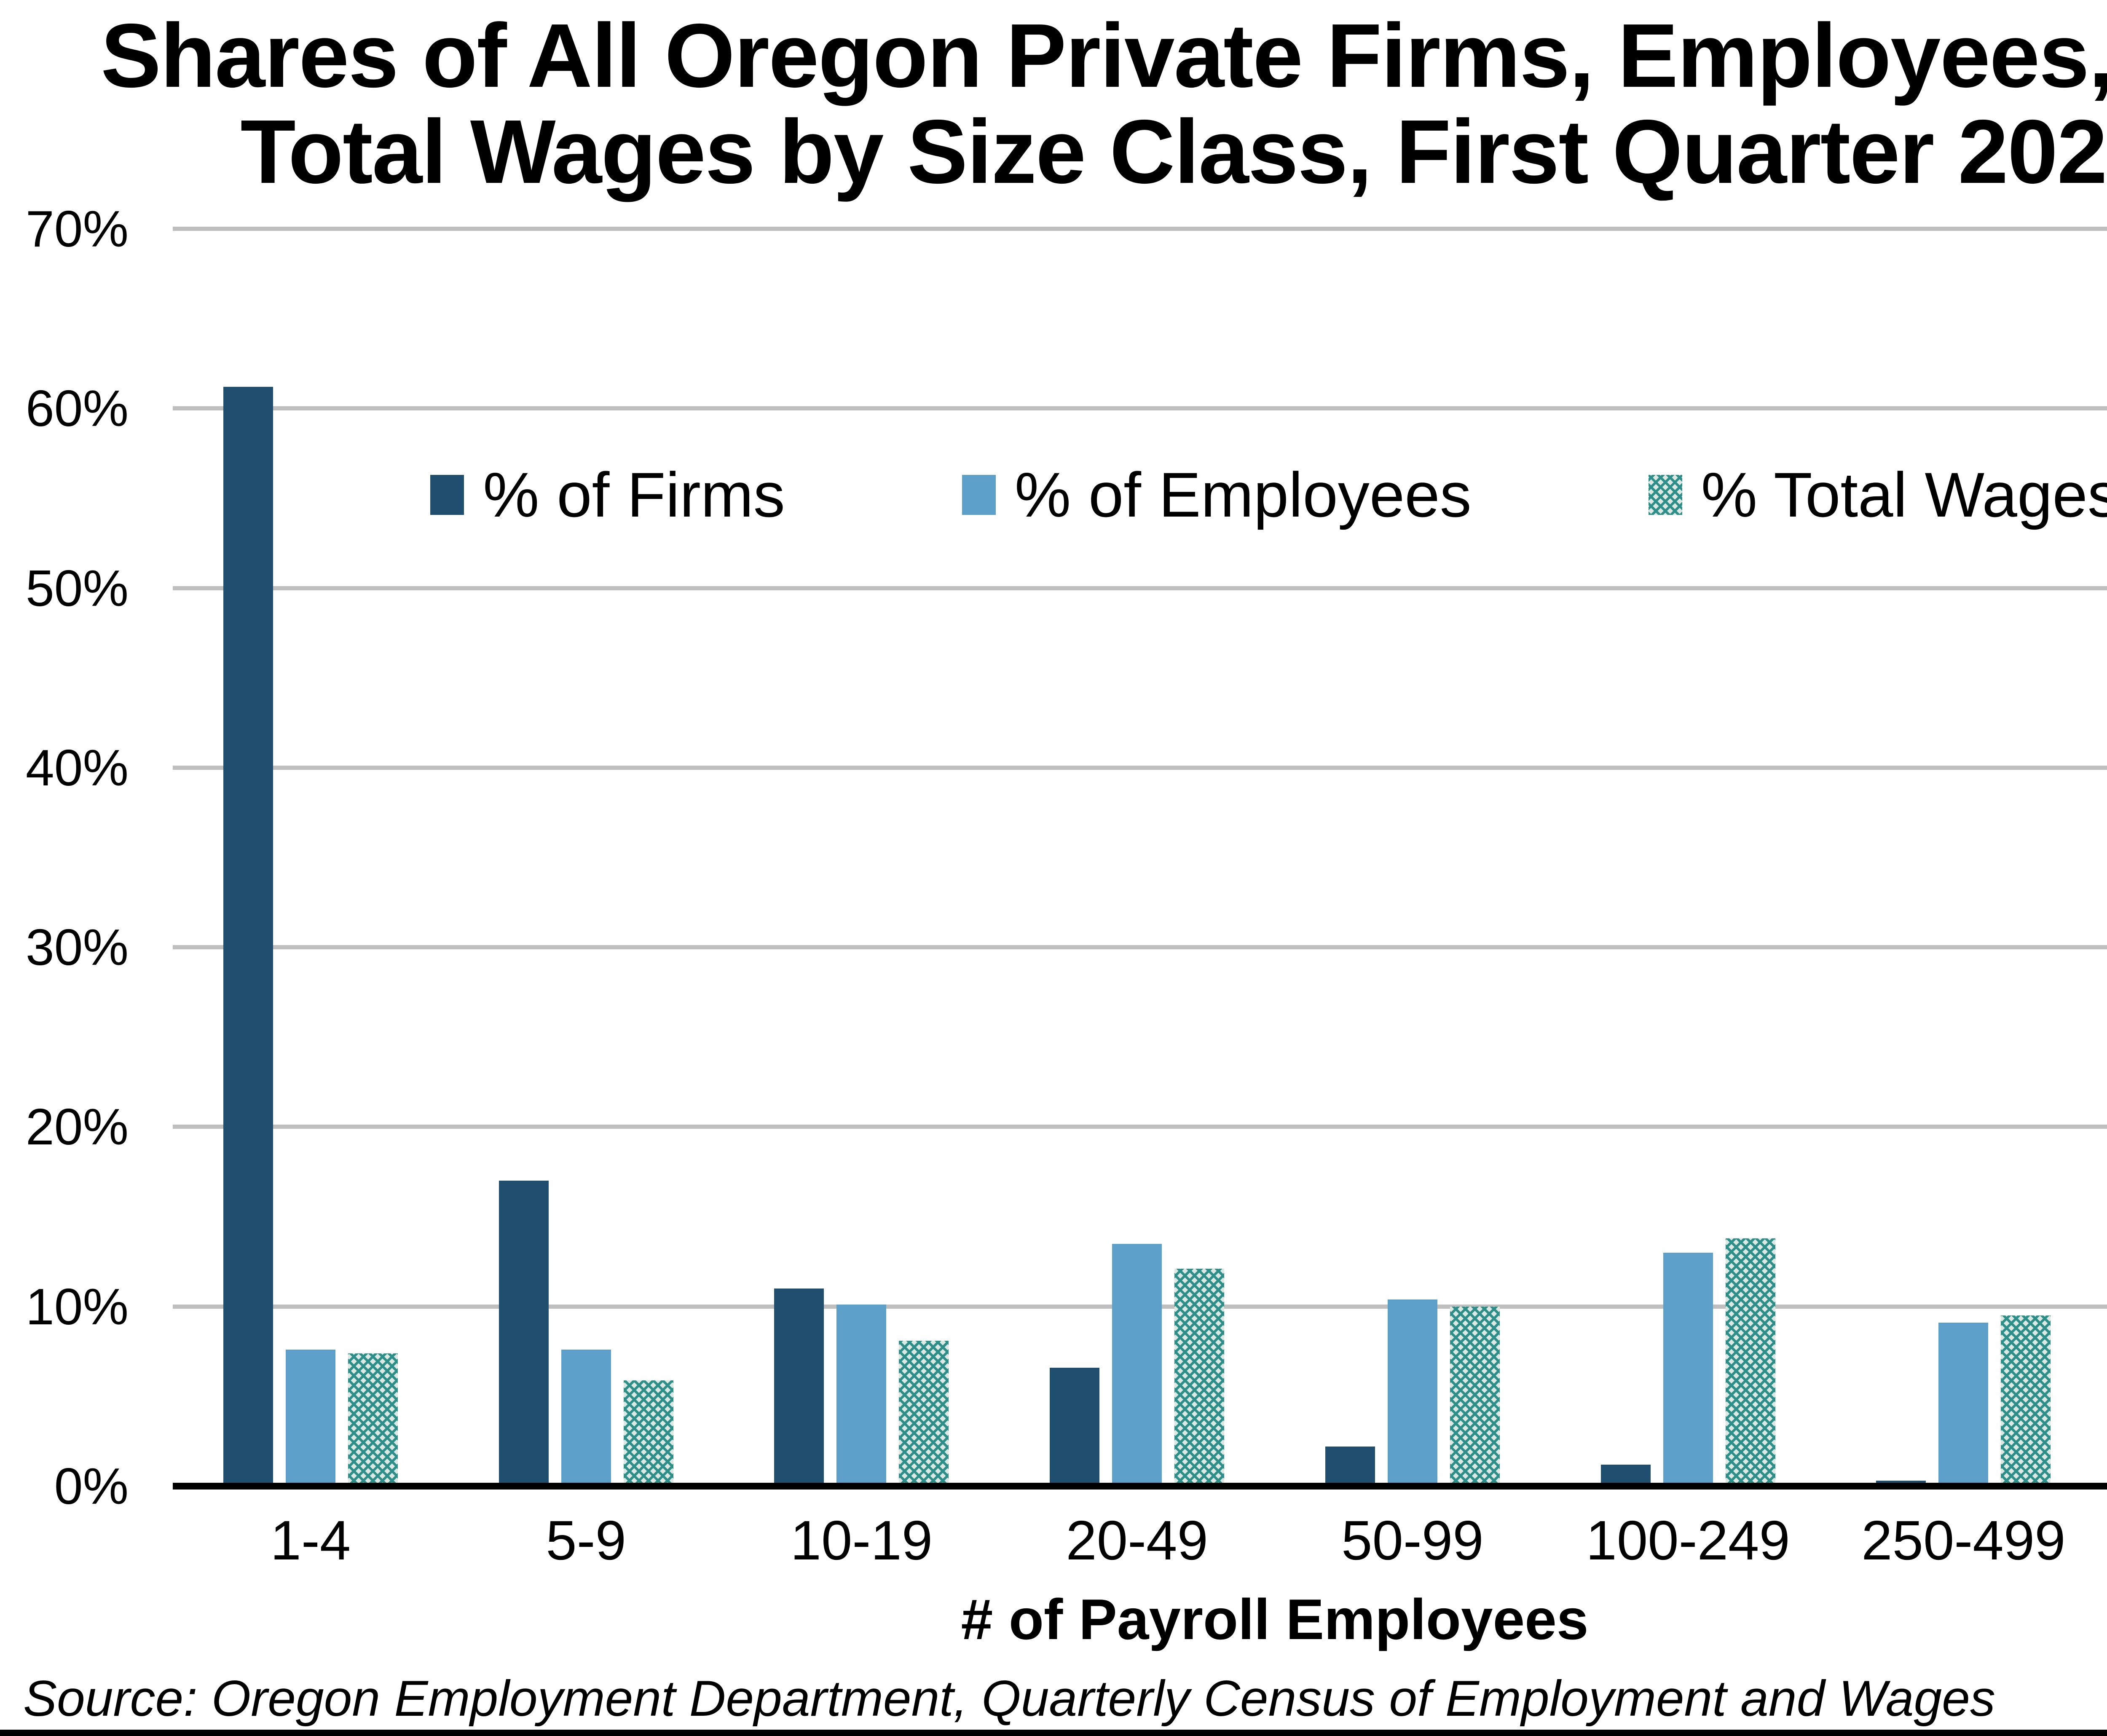 Image resolution: width=2107 pixels, height=1736 pixels. I want to click on legend-item-total-wages: % Total Wages, so click(1877, 494).